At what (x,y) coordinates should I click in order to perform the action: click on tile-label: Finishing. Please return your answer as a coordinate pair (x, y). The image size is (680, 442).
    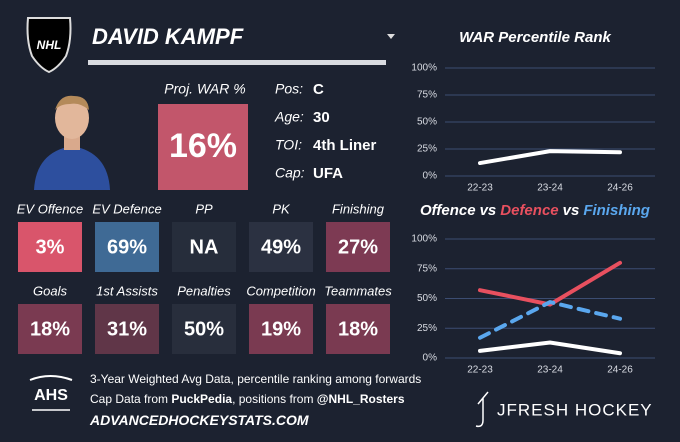
    Looking at the image, I should click on (358, 208).